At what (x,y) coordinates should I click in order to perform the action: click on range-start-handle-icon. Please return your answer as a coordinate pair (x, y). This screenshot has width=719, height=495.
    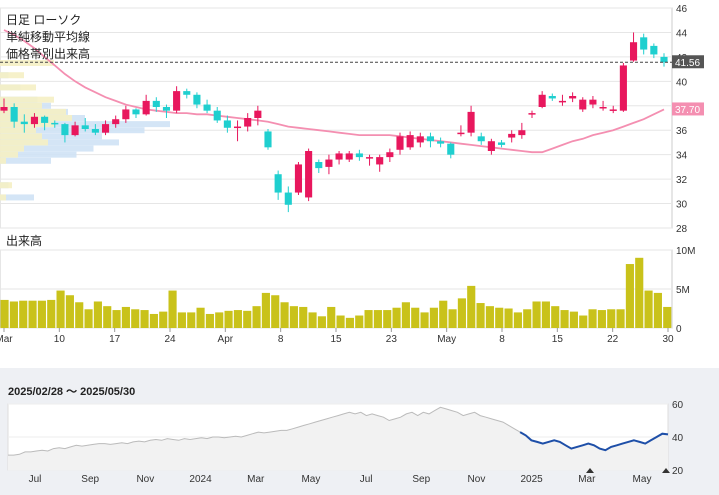
    Looking at the image, I should click on (590, 470).